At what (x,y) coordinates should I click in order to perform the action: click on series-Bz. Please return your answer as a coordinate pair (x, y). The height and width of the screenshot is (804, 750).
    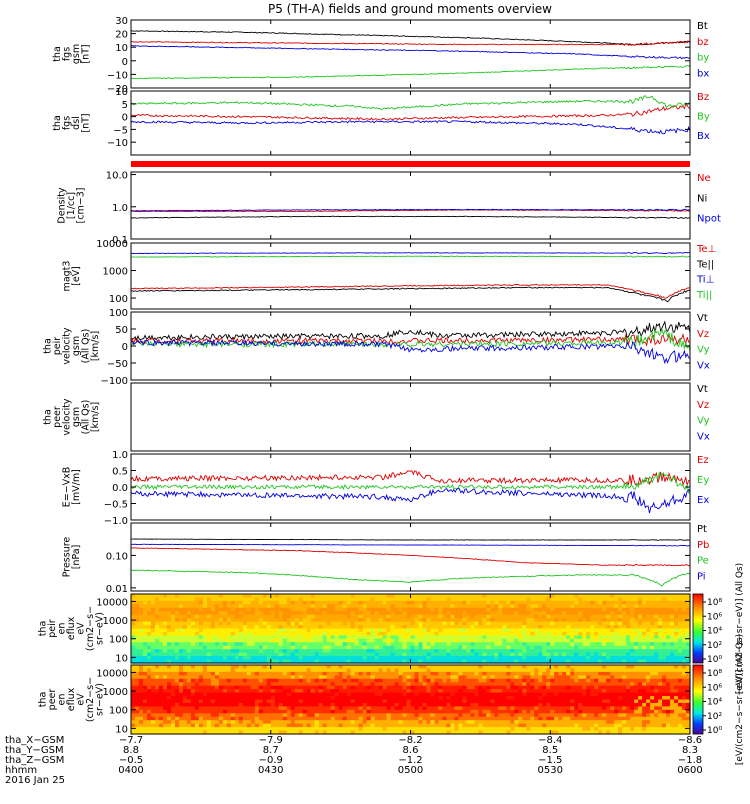
    Looking at the image, I should click on (410, 113).